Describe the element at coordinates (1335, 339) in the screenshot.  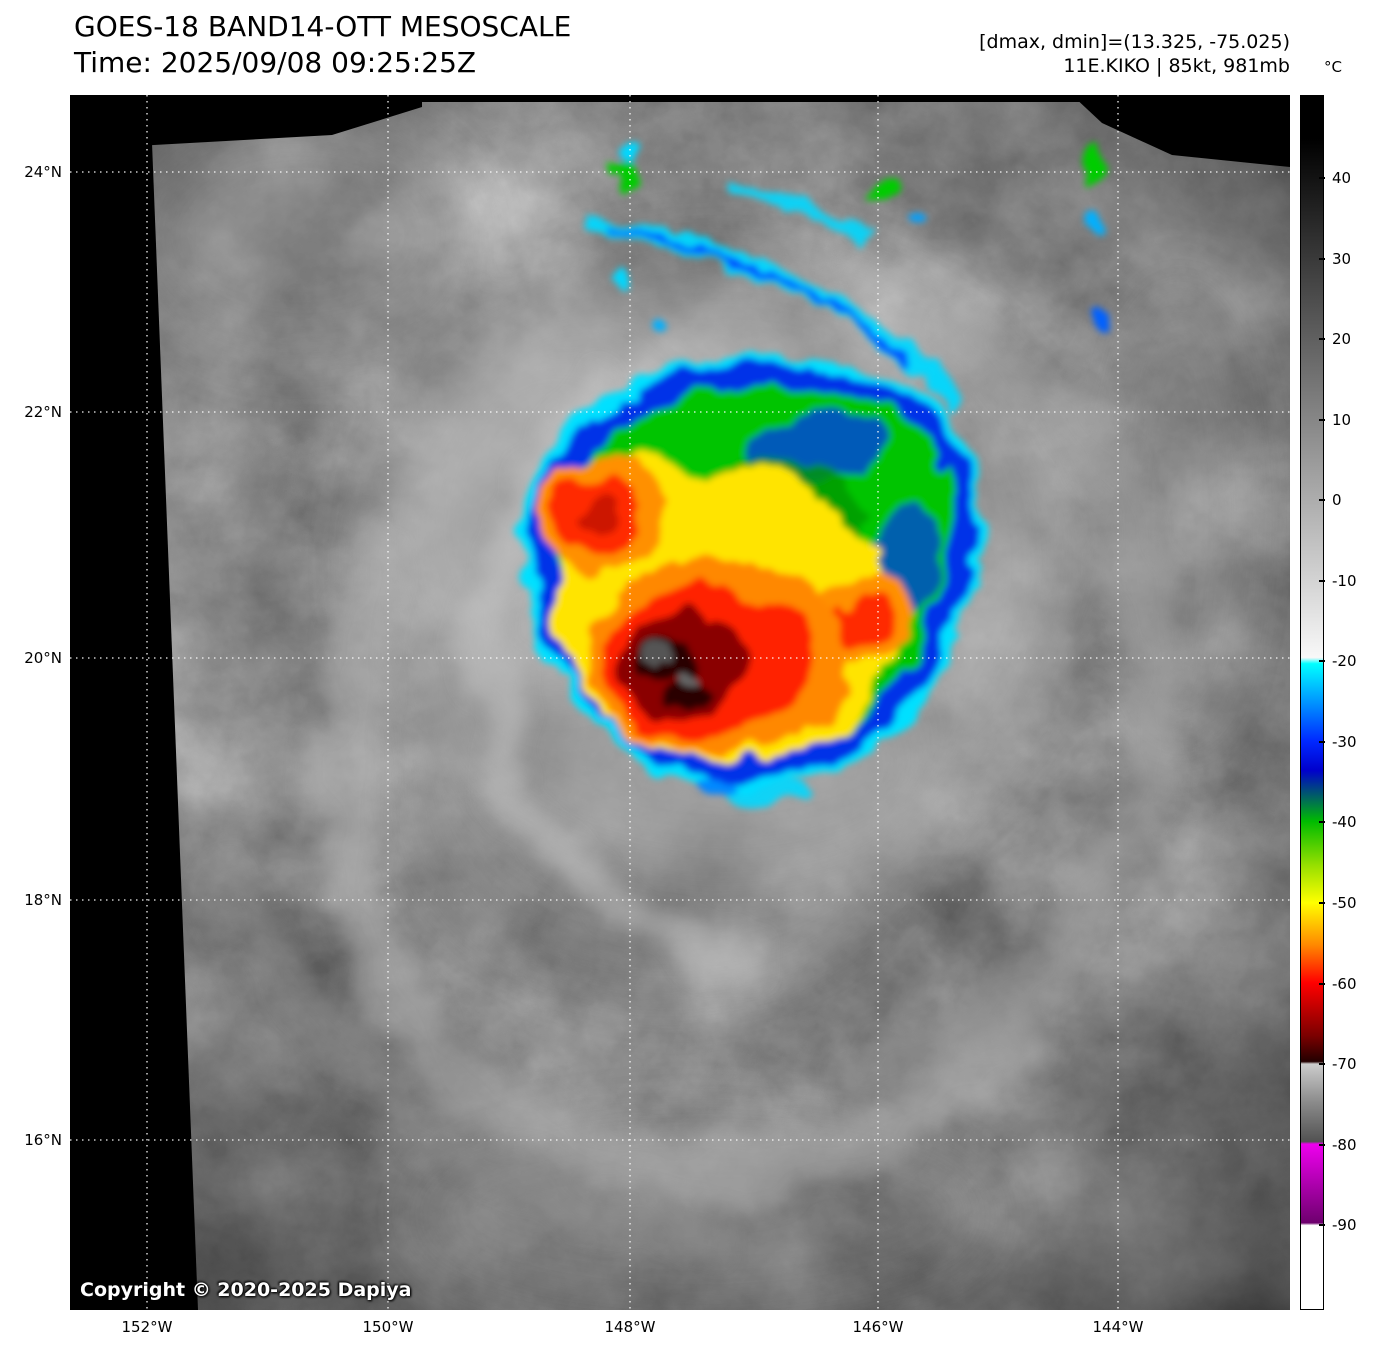
I see `colorbar-tick-20: 20` at that location.